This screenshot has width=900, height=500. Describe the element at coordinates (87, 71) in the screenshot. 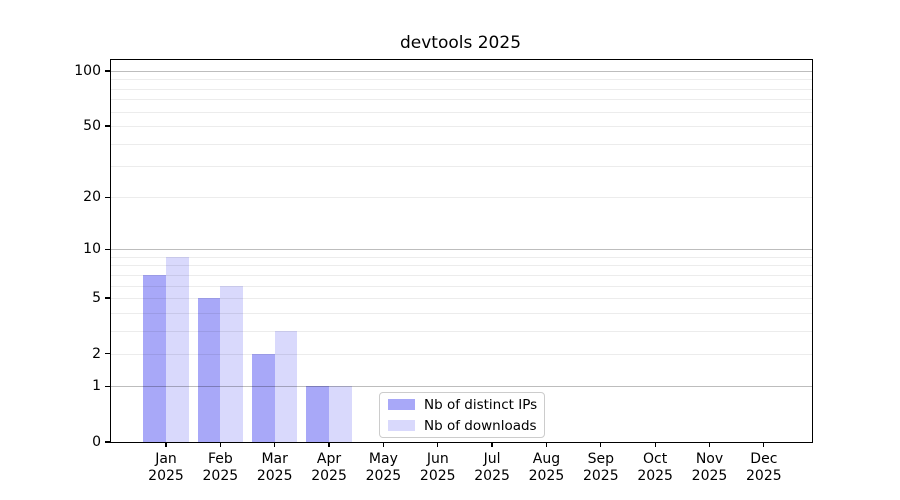

I see `y-tick-label-100: 100` at that location.